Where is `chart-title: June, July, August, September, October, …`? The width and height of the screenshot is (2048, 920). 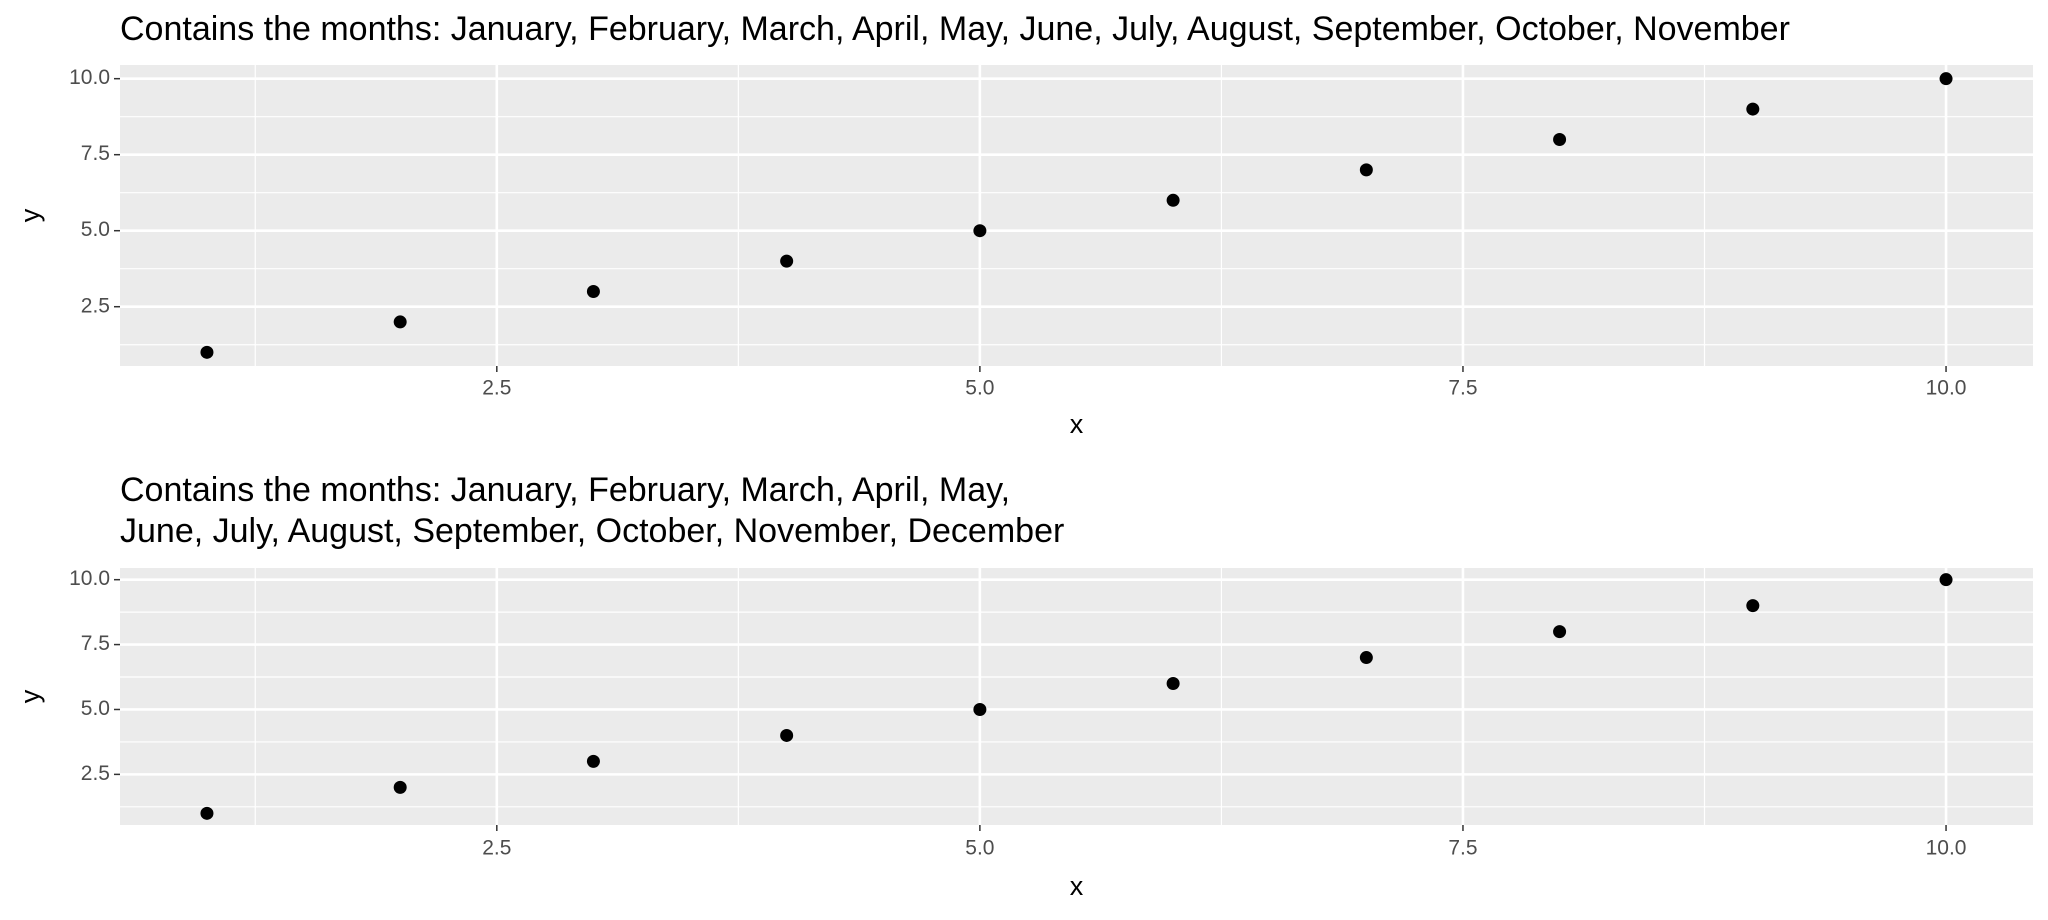 chart-title: June, July, August, September, October, … is located at coordinates (592, 531).